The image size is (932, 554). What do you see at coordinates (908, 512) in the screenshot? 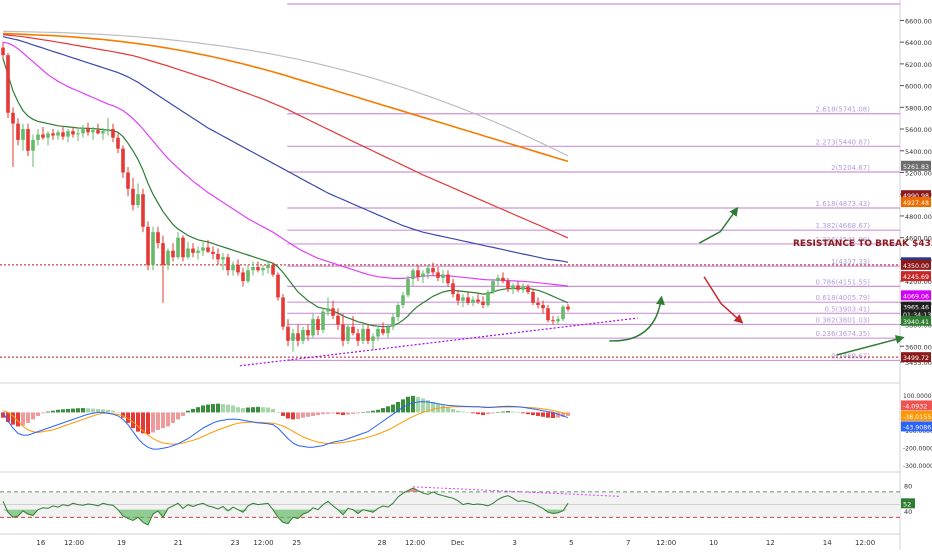
I see `rsi-tick-label: 40` at bounding box center [908, 512].